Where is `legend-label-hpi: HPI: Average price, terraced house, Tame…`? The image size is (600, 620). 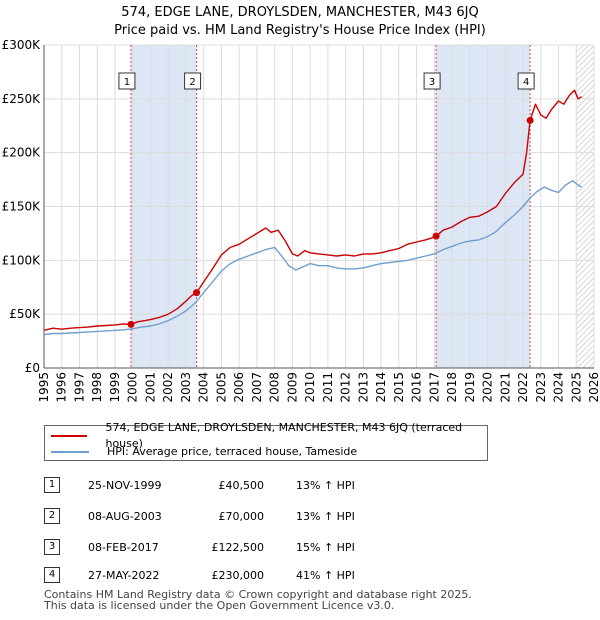 legend-label-hpi: HPI: Average price, terraced house, Tame… is located at coordinates (232, 451).